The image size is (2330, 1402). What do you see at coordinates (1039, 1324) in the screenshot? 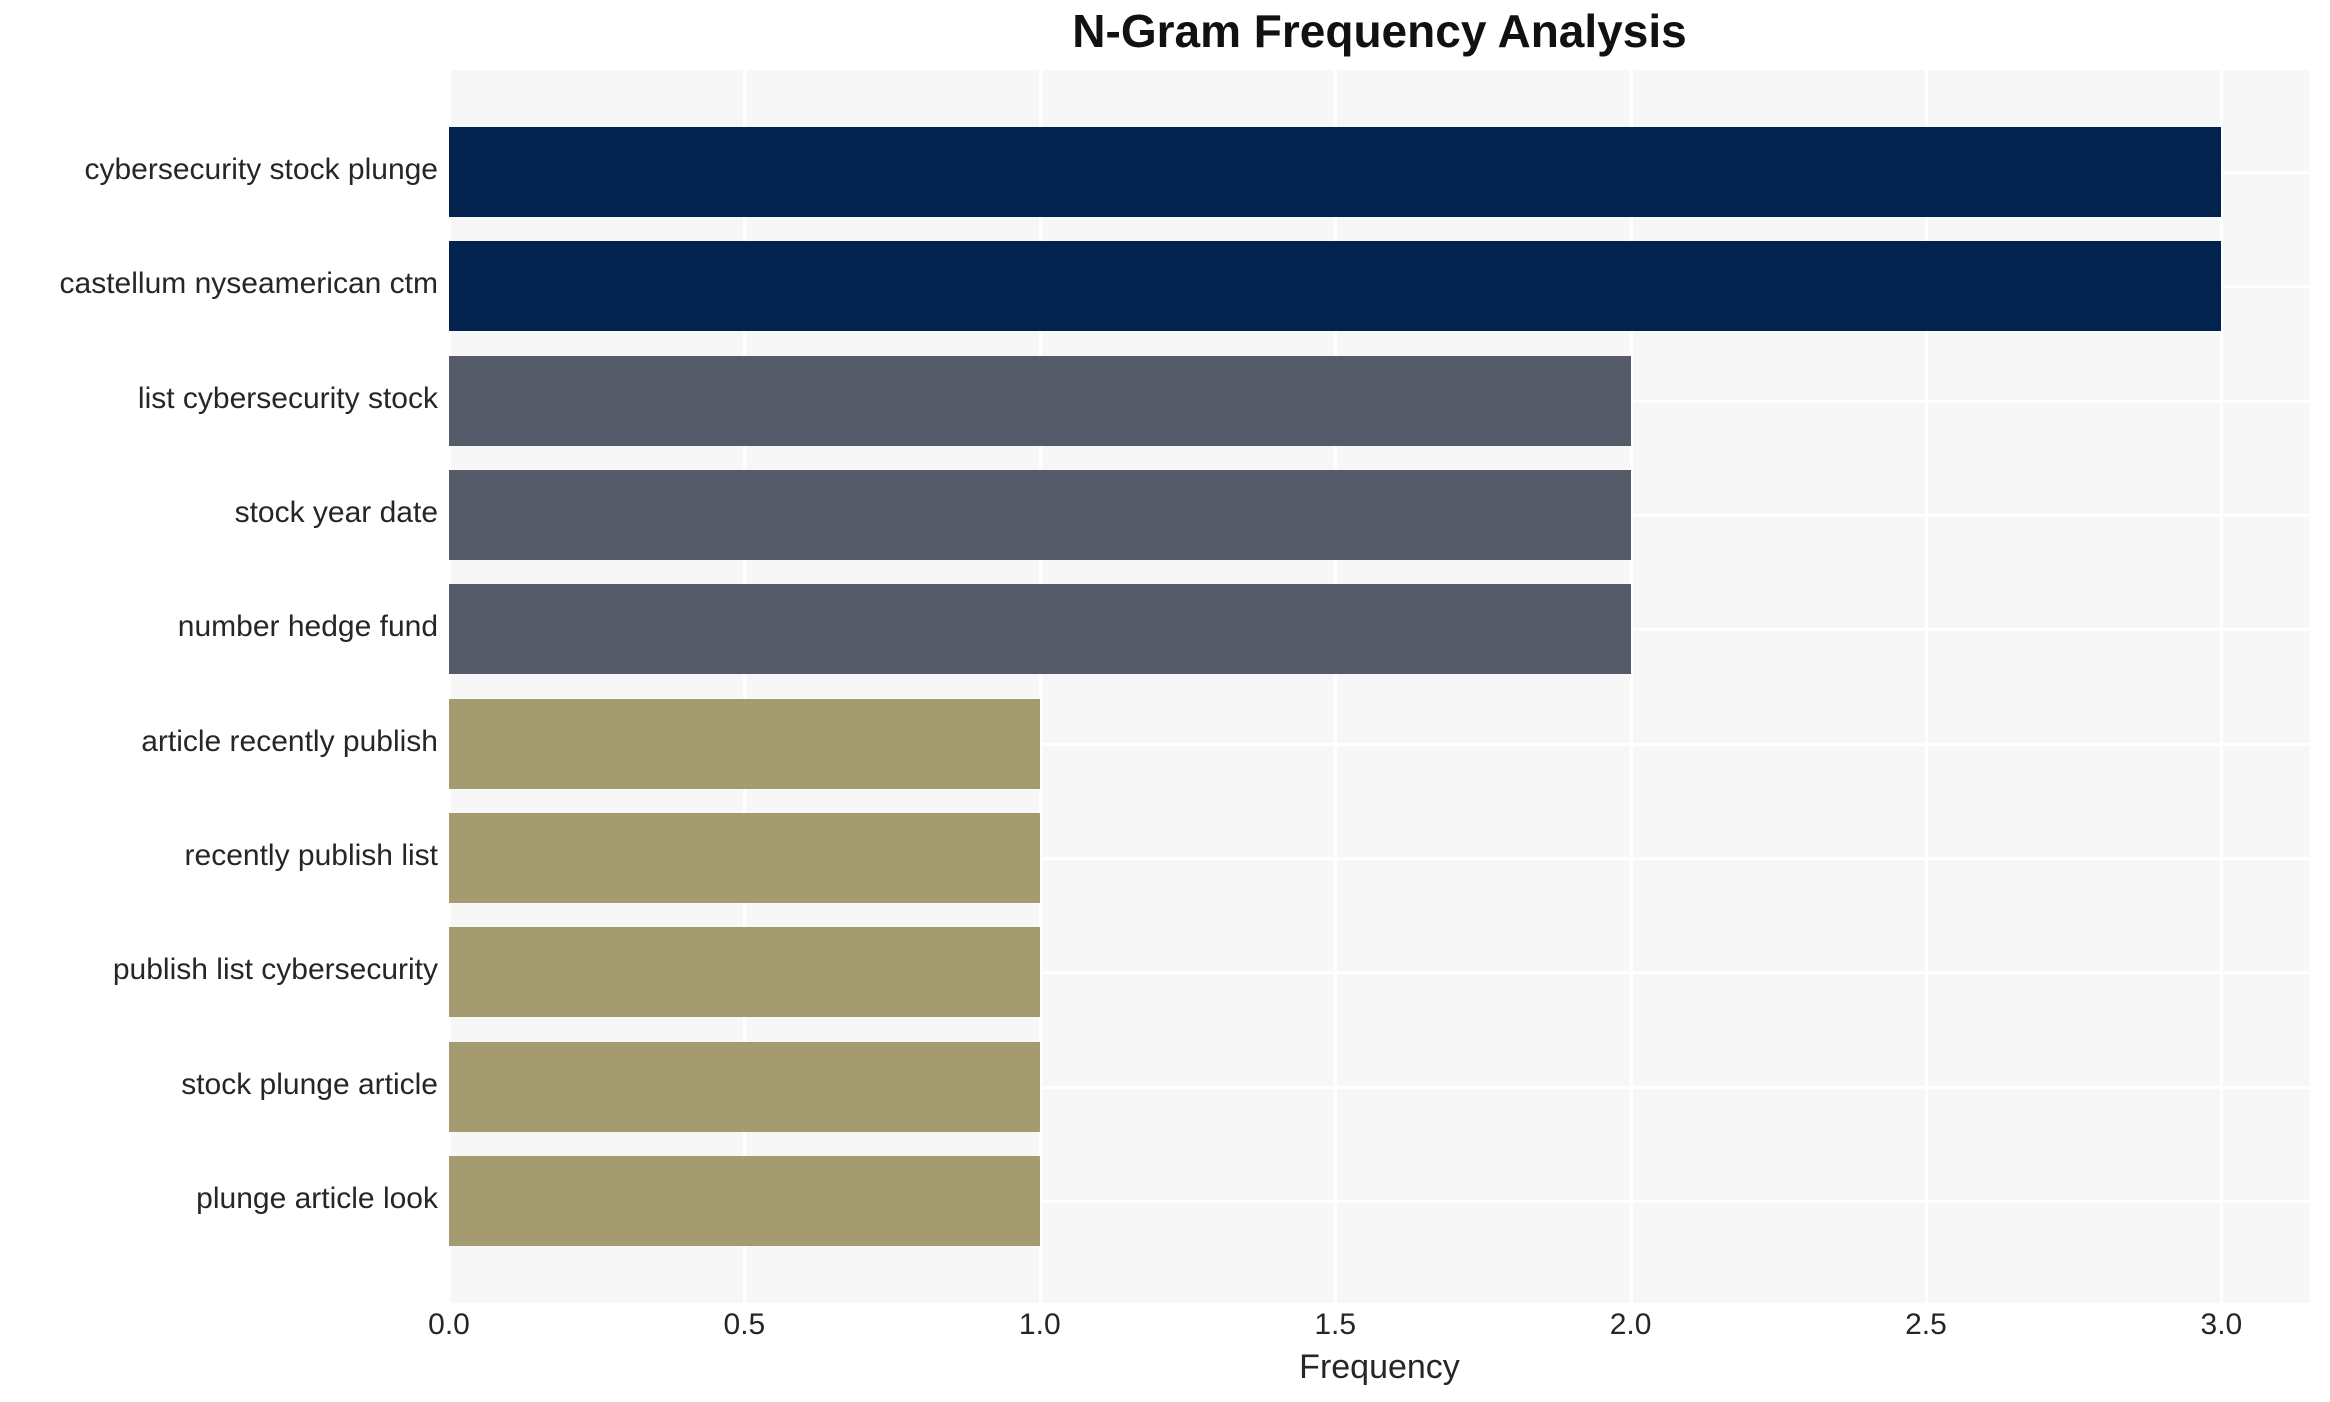
I see `x-tick-label: 1.0` at bounding box center [1039, 1324].